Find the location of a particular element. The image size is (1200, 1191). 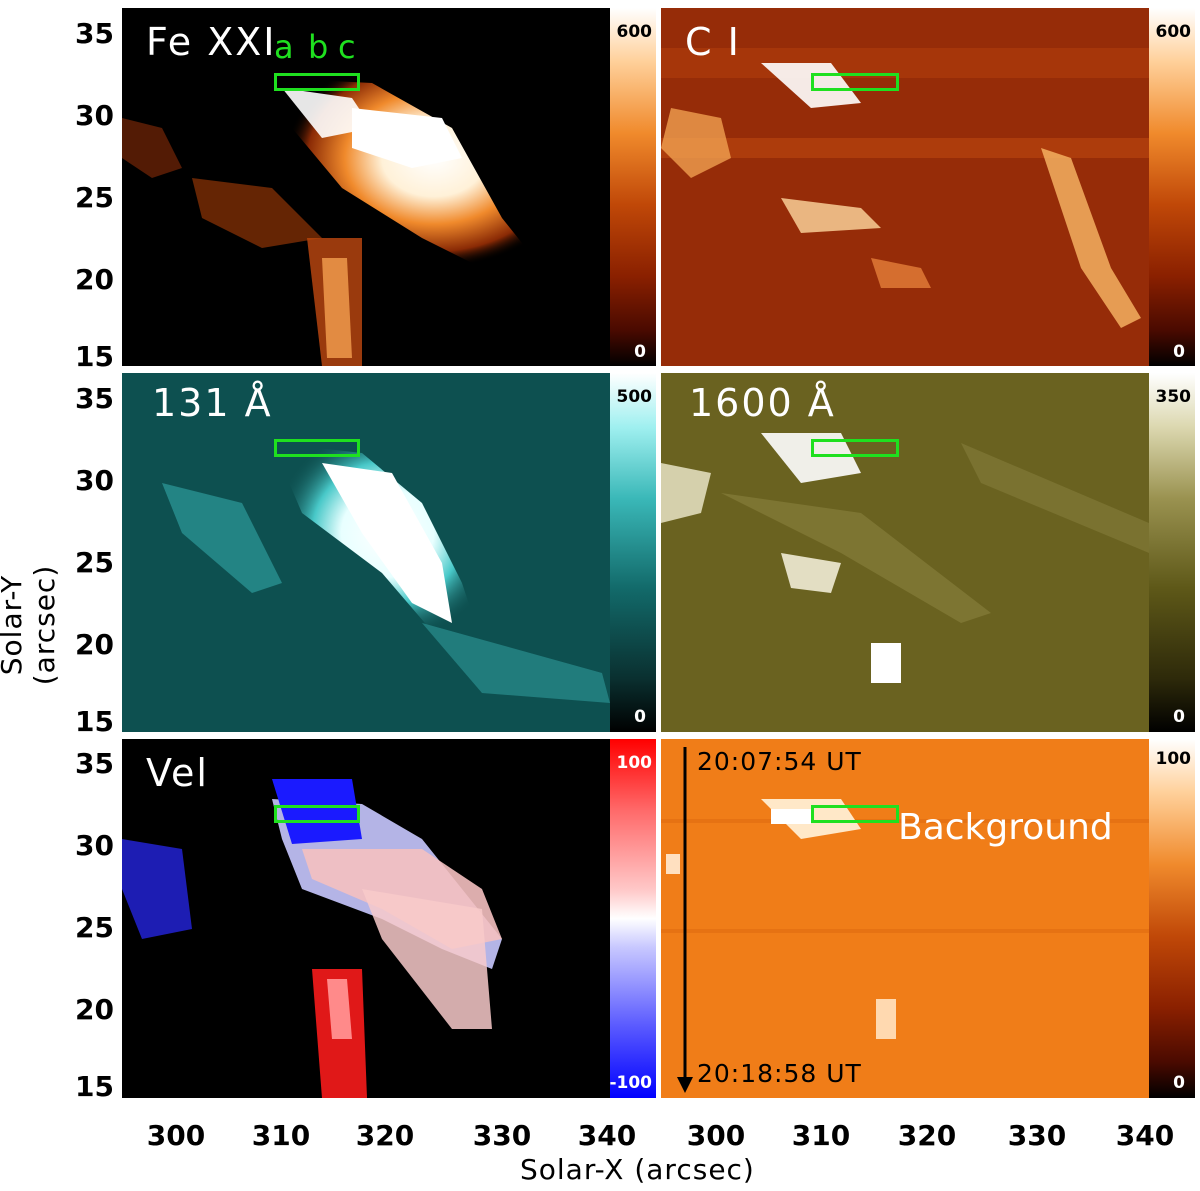

time-start-label: 20:07:54 UT is located at coordinates (779, 761).